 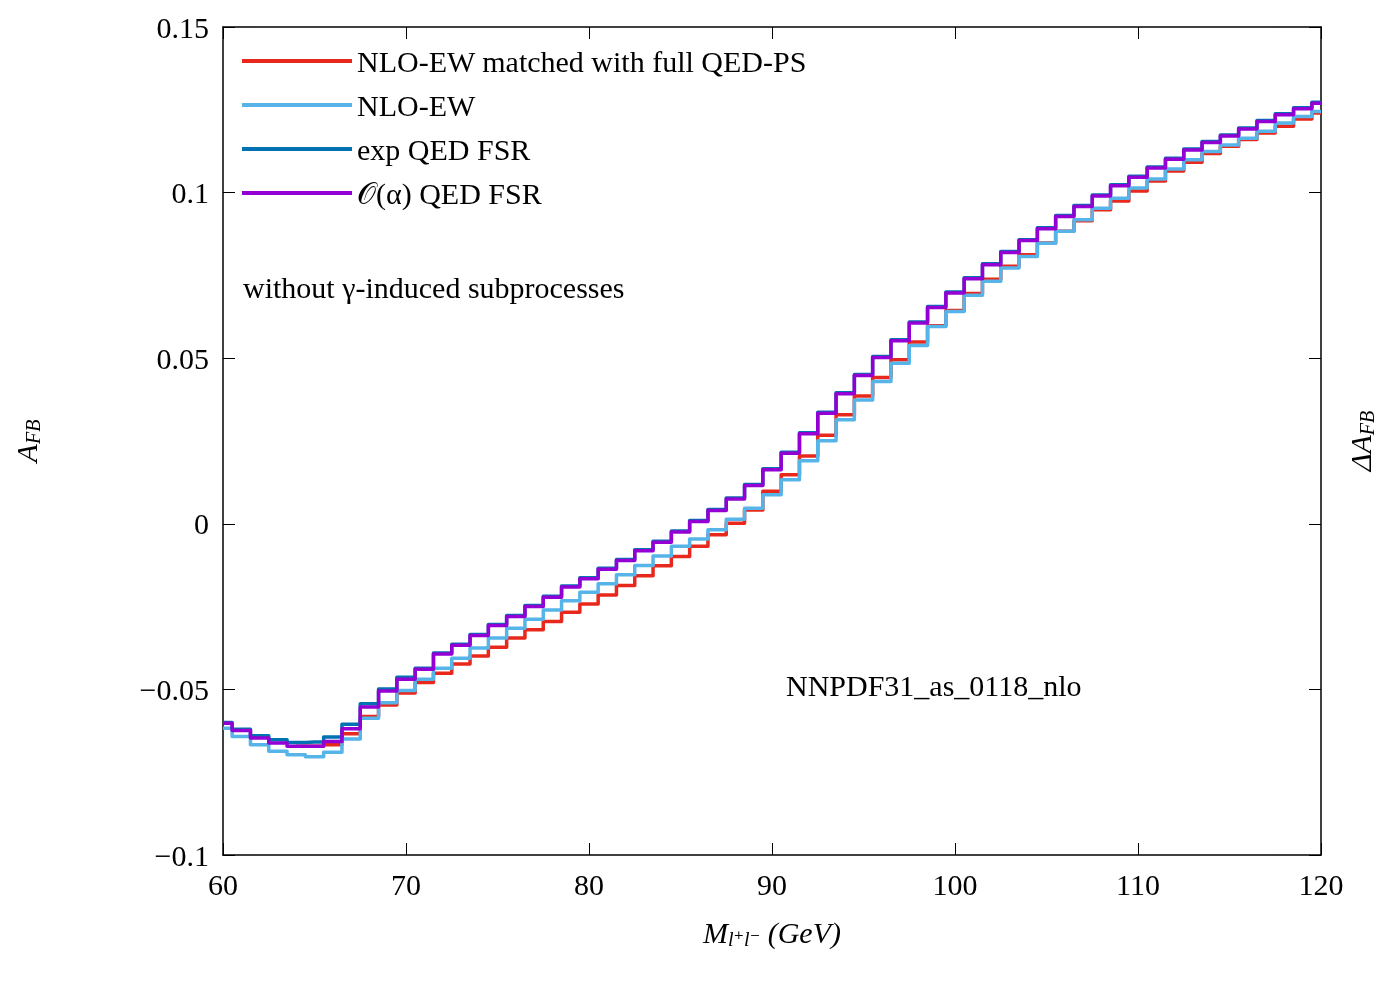 What do you see at coordinates (434, 287) in the screenshot?
I see `annotation: without γ-induced subprocesses` at bounding box center [434, 287].